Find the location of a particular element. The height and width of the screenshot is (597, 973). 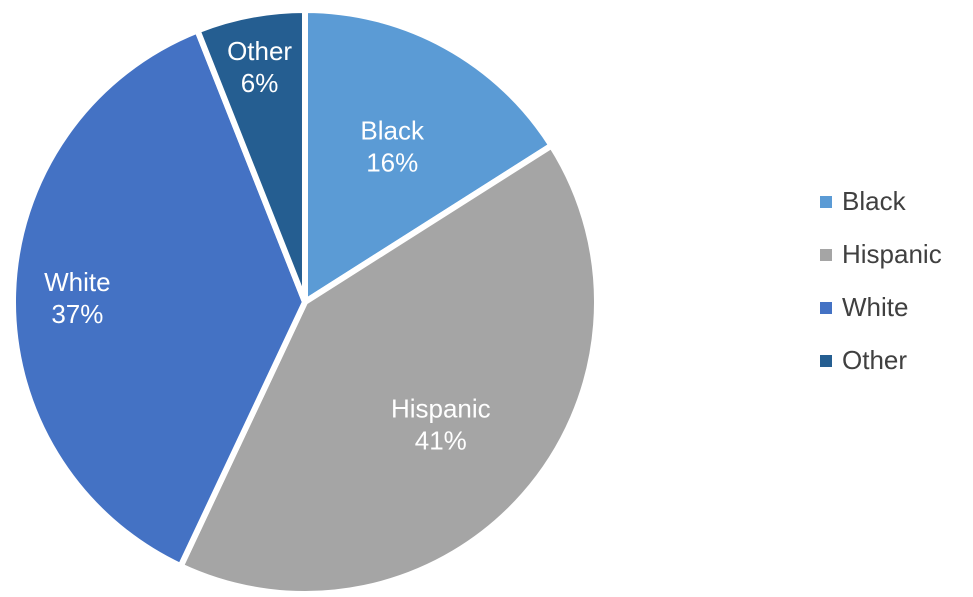

slice-value-label: 41% is located at coordinates (441, 441).